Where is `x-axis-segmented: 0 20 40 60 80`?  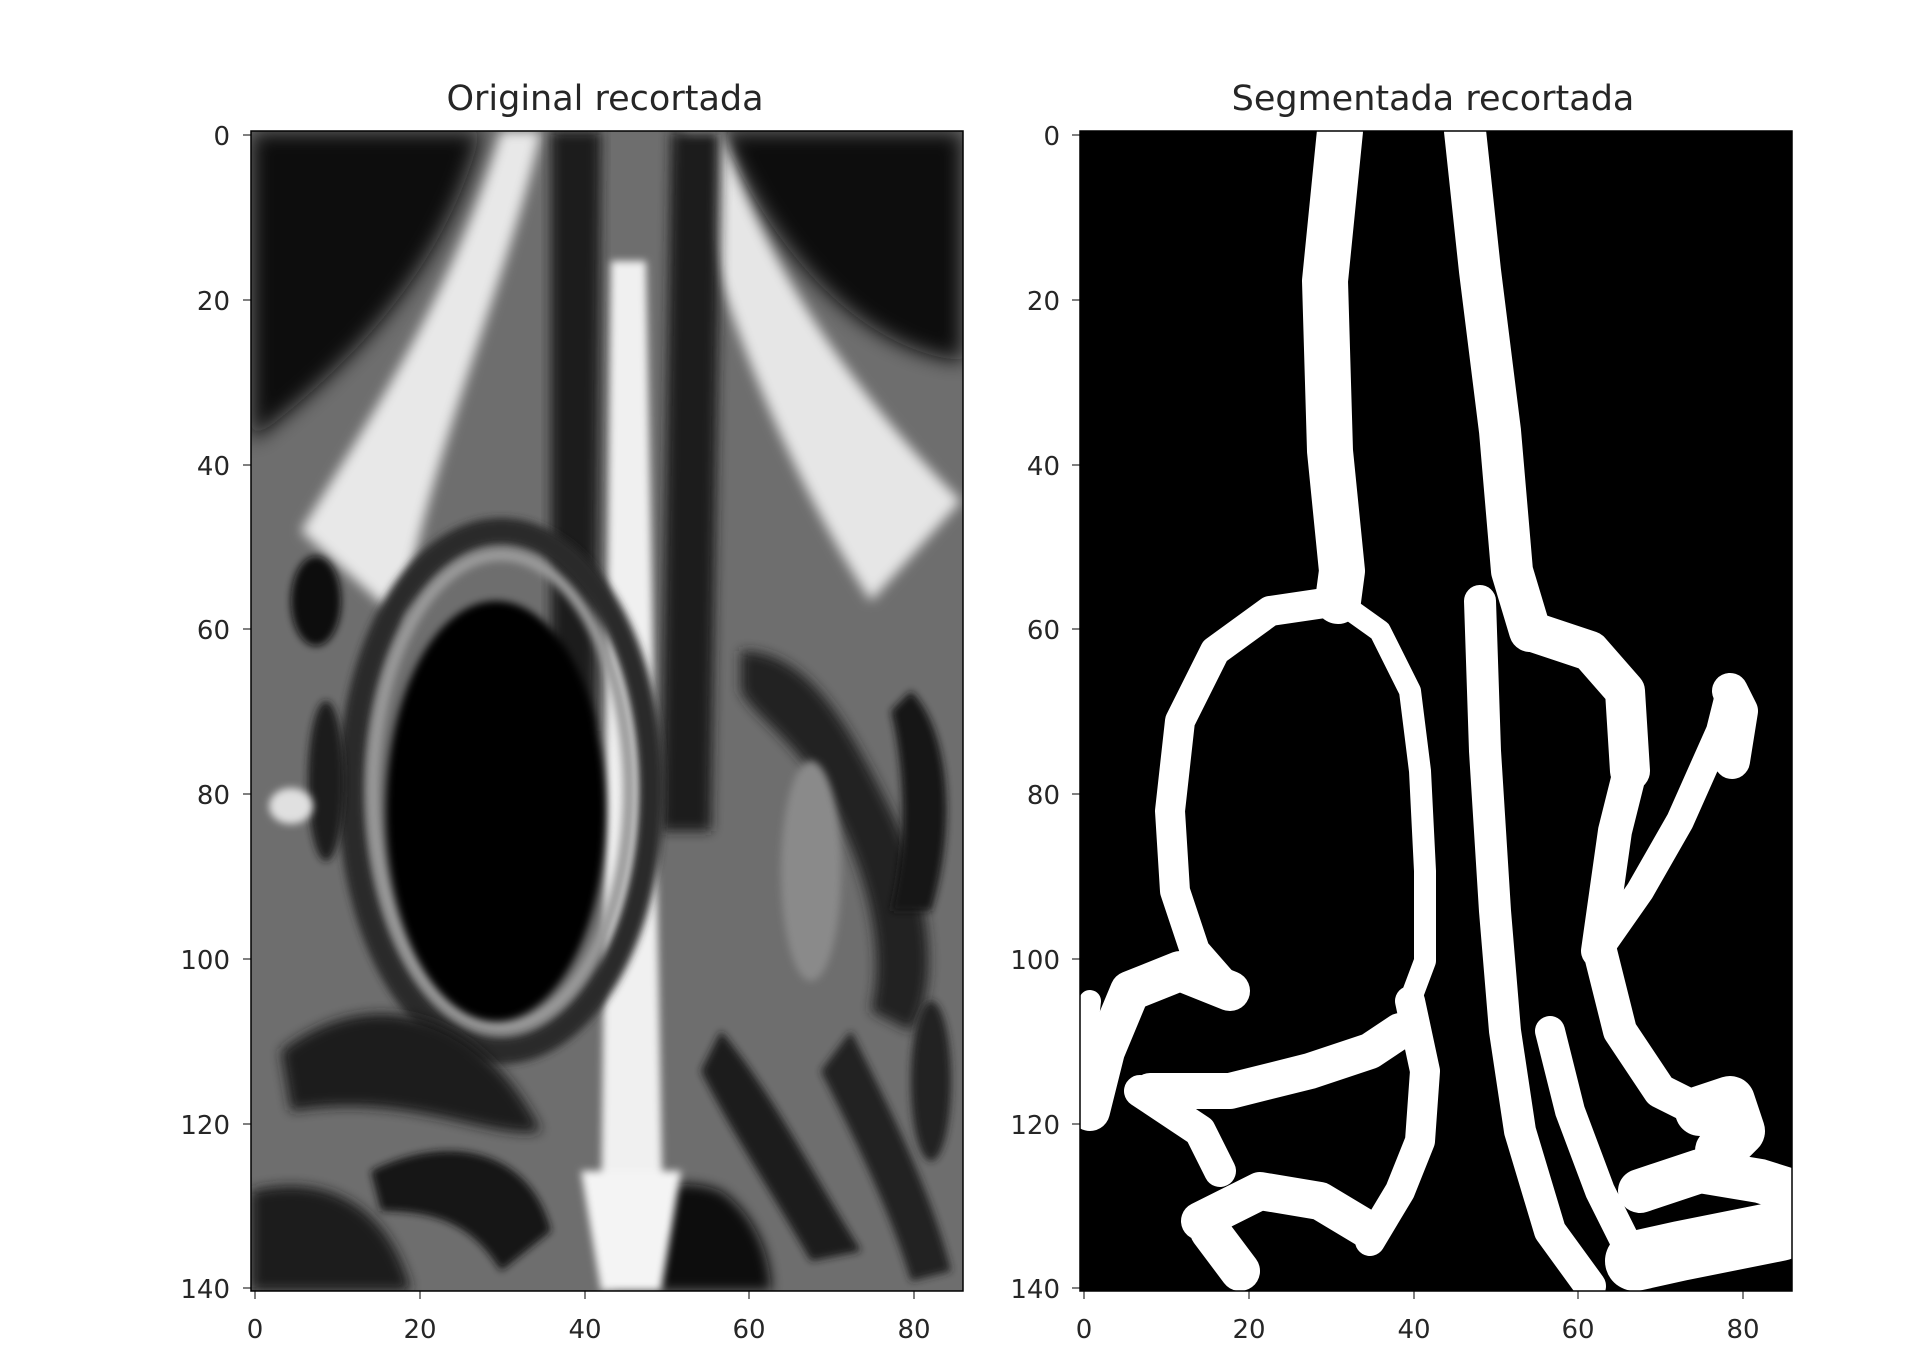 x-axis-segmented: 0 20 40 60 80 is located at coordinates (1418, 1318).